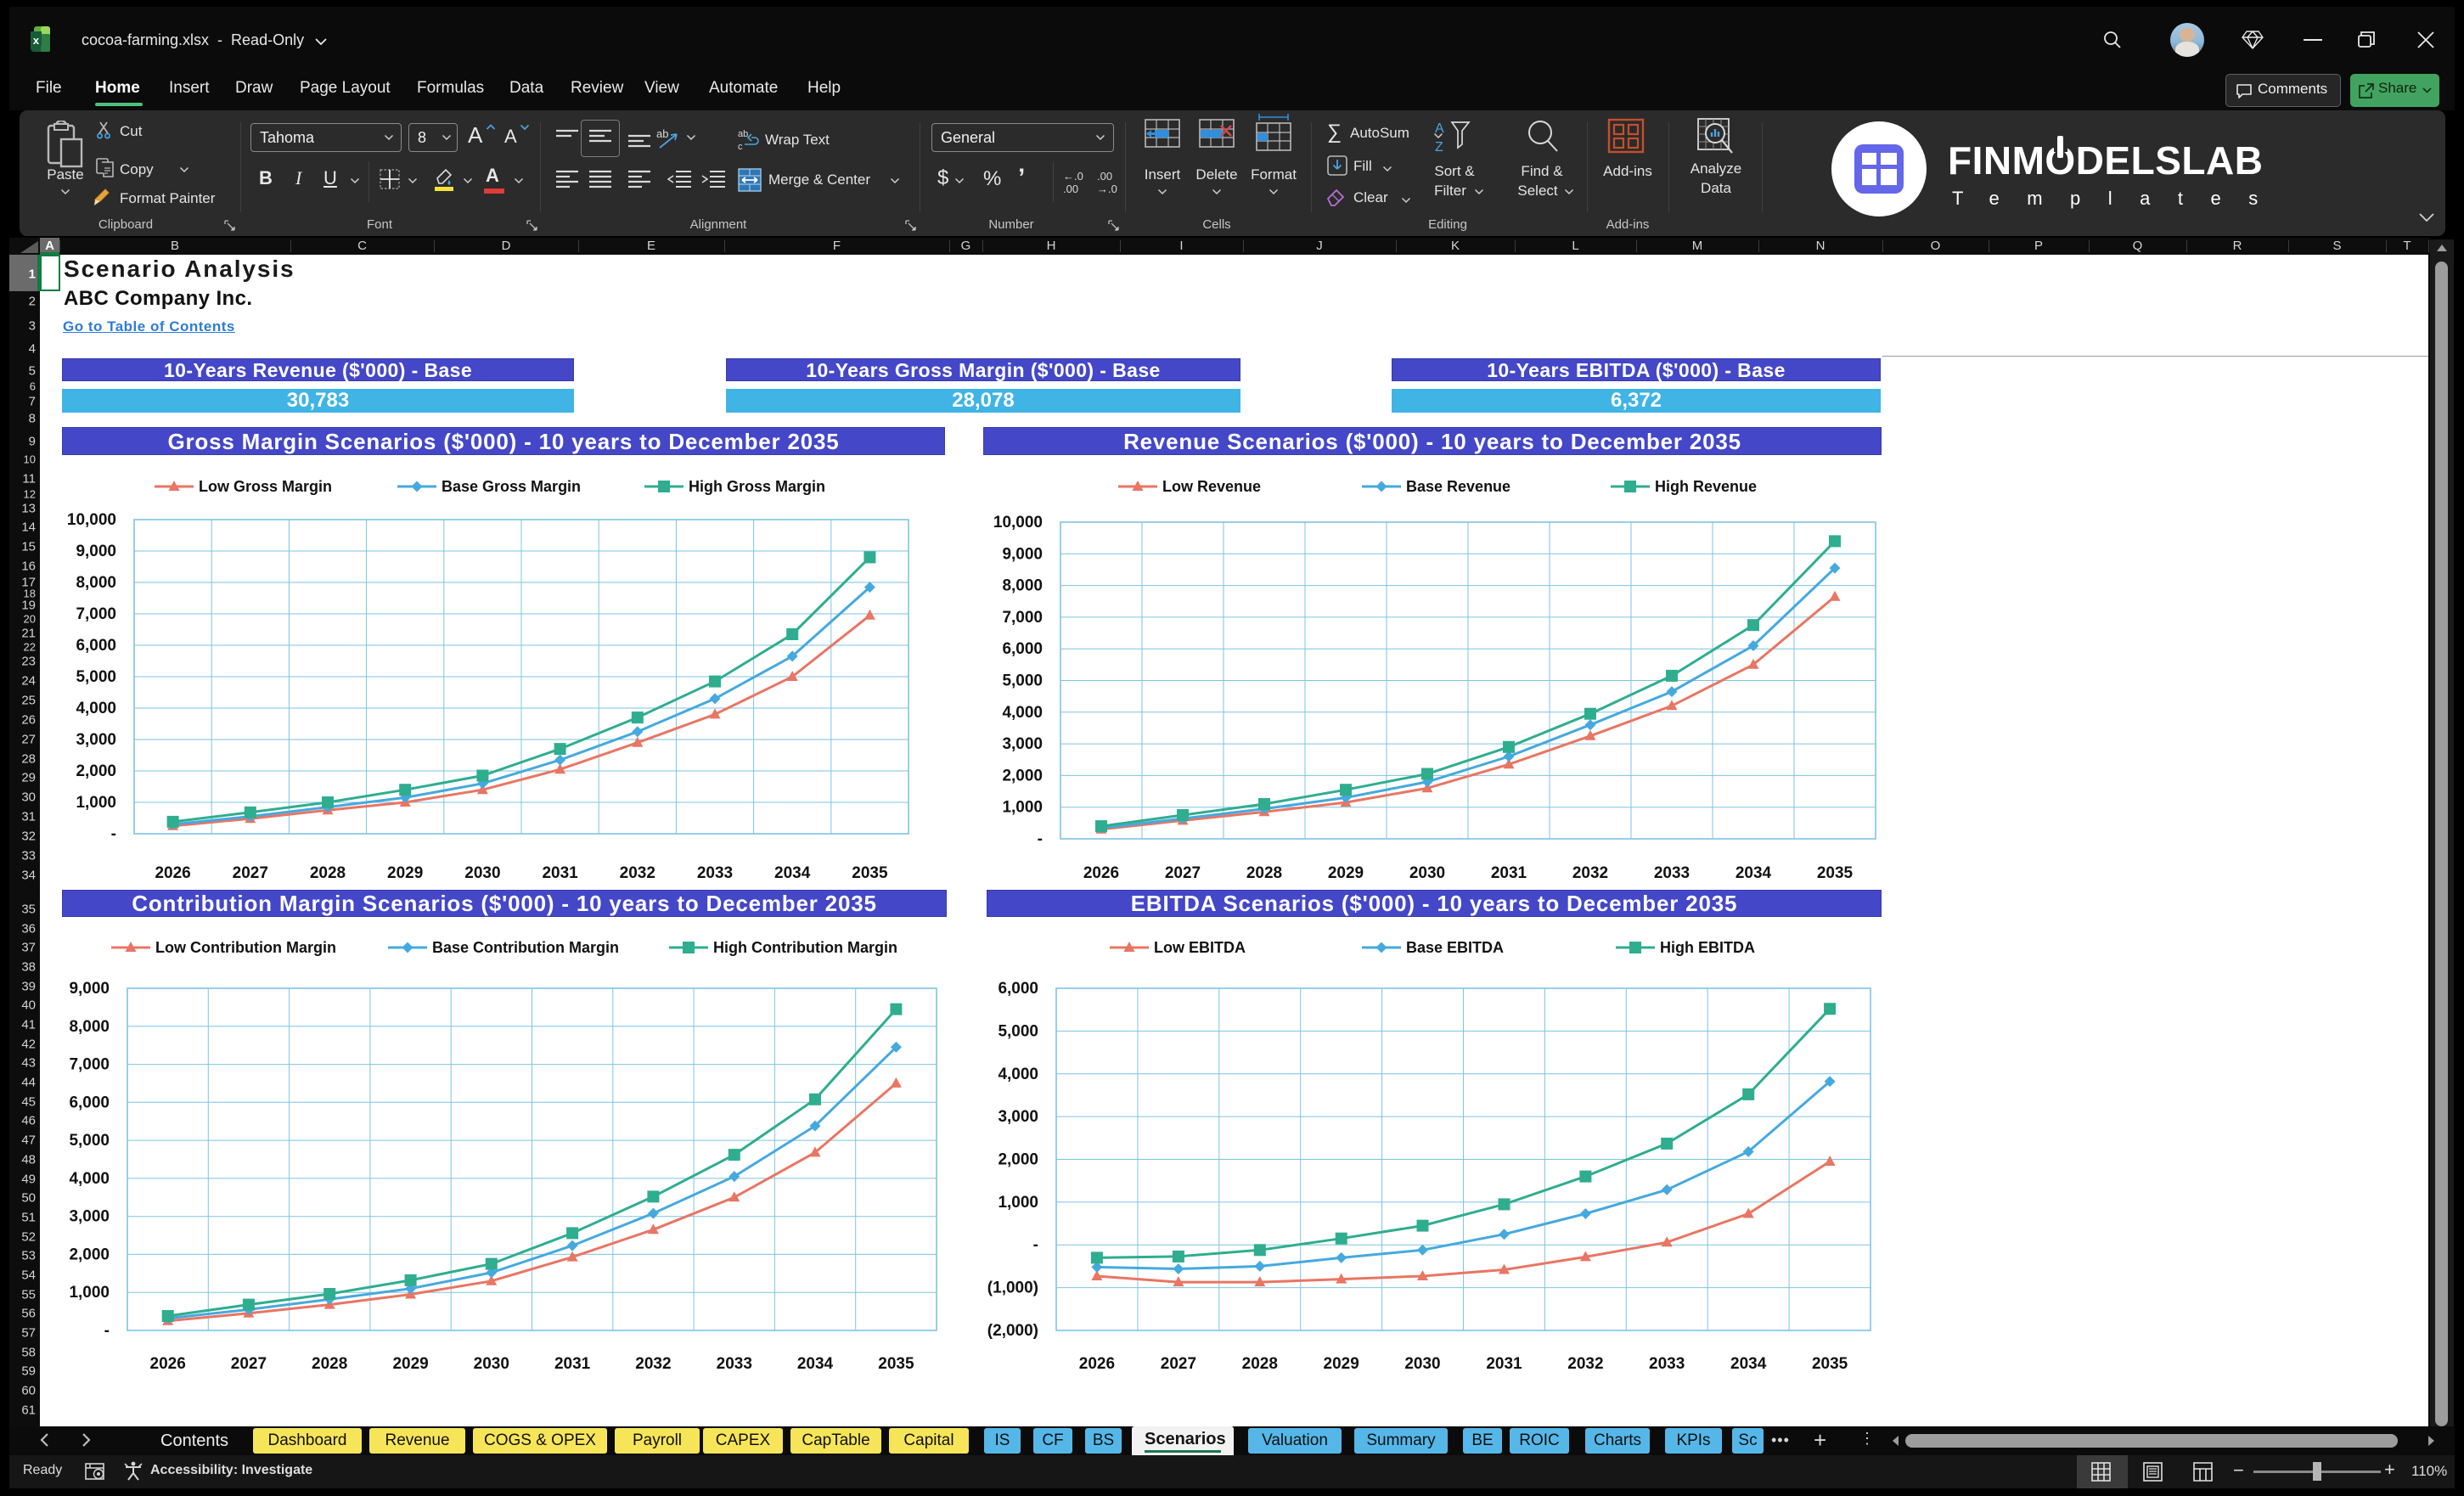 This screenshot has width=2464, height=1496. I want to click on svg-text: Base Contribution Margin, so click(525, 947).